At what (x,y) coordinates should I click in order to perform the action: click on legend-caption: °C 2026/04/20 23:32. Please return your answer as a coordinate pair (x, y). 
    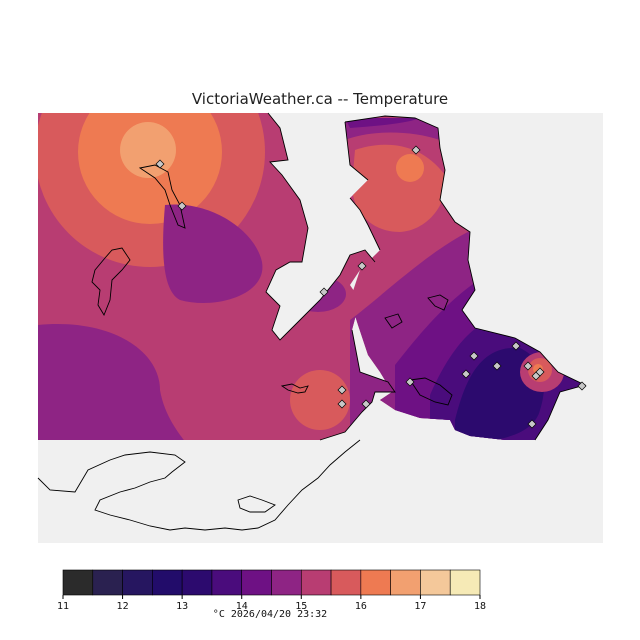
    Looking at the image, I should click on (270, 614).